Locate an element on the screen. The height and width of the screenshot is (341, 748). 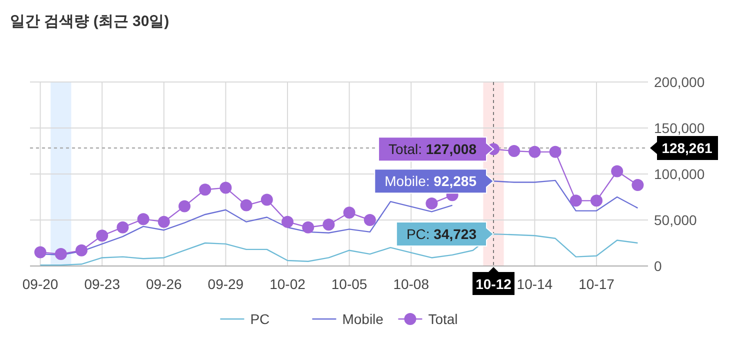
y-tick-label: 50,000 is located at coordinates (676, 220).